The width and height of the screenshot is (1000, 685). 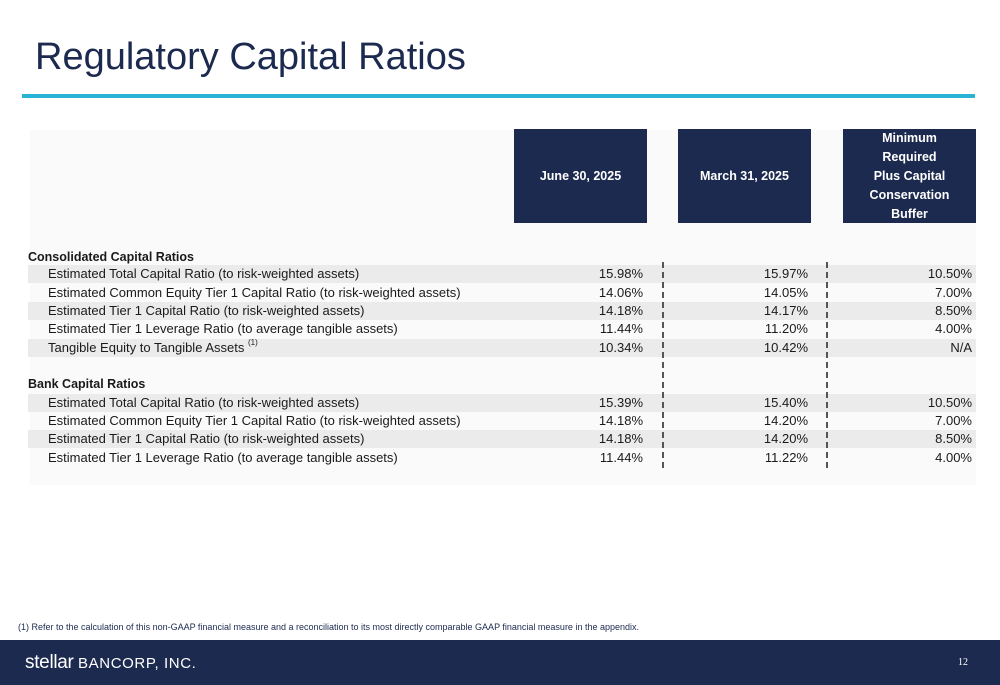 I want to click on title-underline, so click(x=498, y=96).